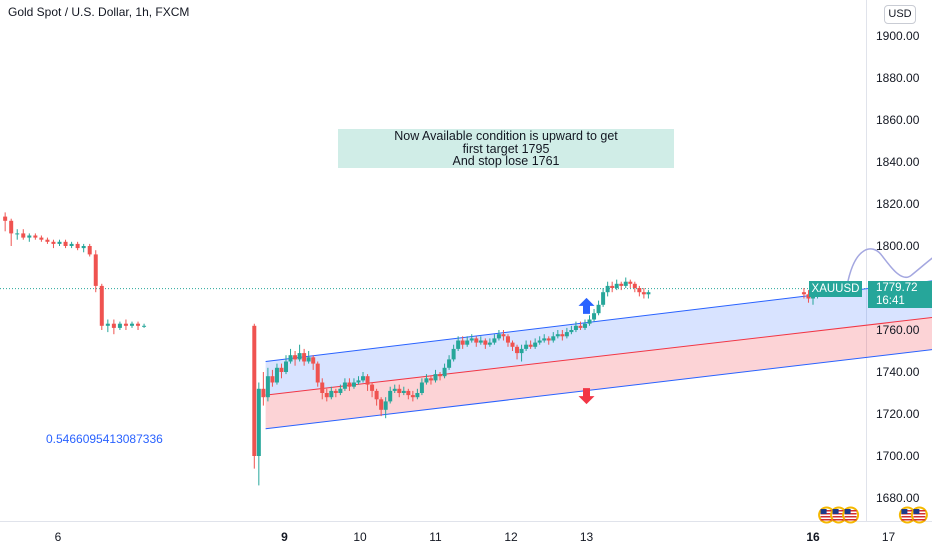 The image size is (932, 550). I want to click on currency-button: USD, so click(900, 14).